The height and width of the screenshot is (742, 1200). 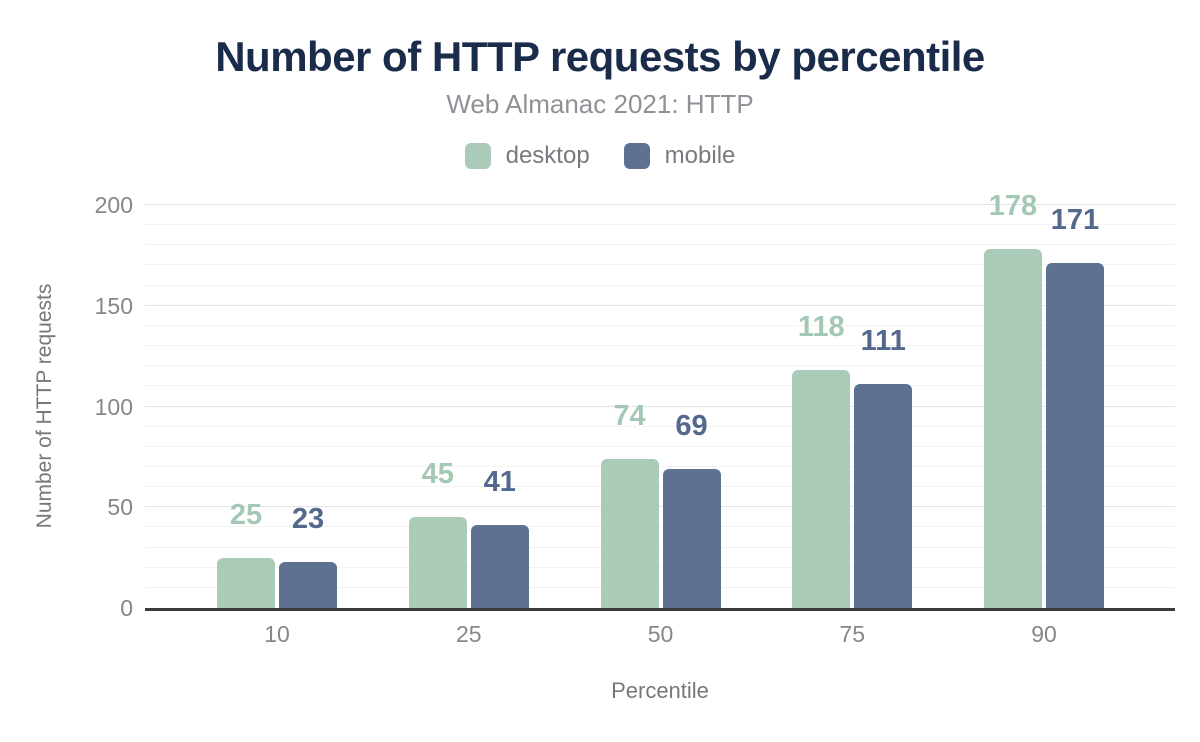 What do you see at coordinates (126, 608) in the screenshot?
I see `y-tick-0: 0` at bounding box center [126, 608].